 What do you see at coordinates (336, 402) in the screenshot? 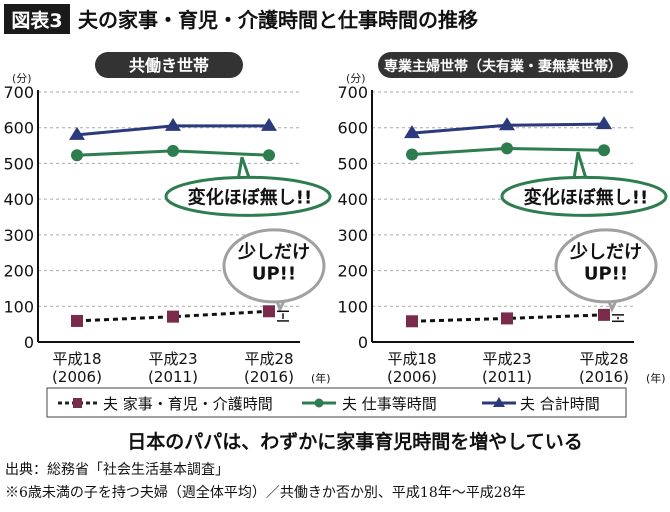
I see `legend: 夫 家事・育児・介護時間 夫 仕事等時間 夫 合計時間` at bounding box center [336, 402].